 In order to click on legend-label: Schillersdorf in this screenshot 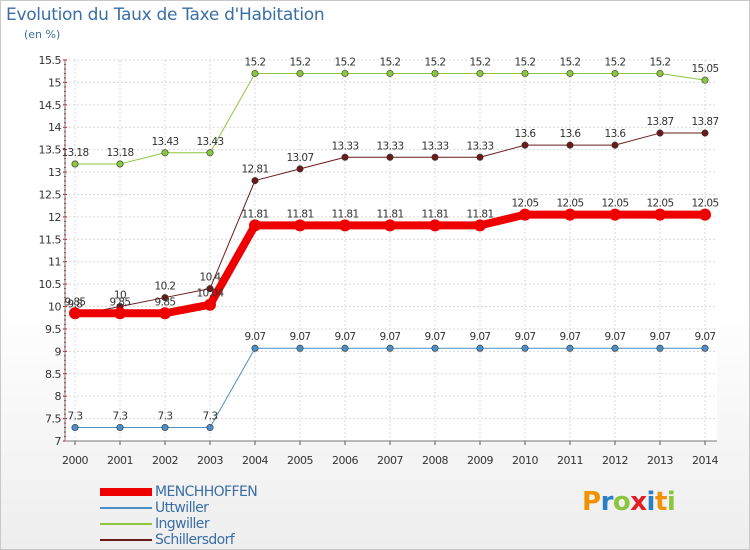, I will do `click(195, 540)`.